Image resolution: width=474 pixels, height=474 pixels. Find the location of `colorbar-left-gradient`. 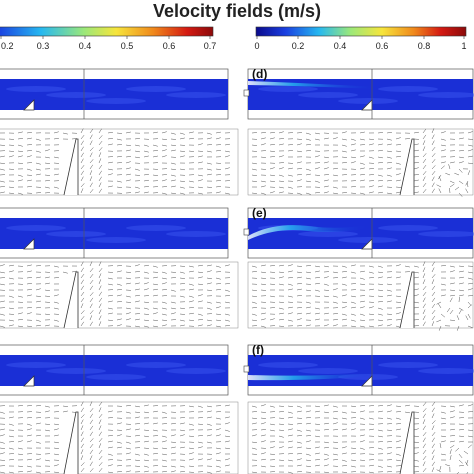

colorbar-left-gradient is located at coordinates (107, 31).